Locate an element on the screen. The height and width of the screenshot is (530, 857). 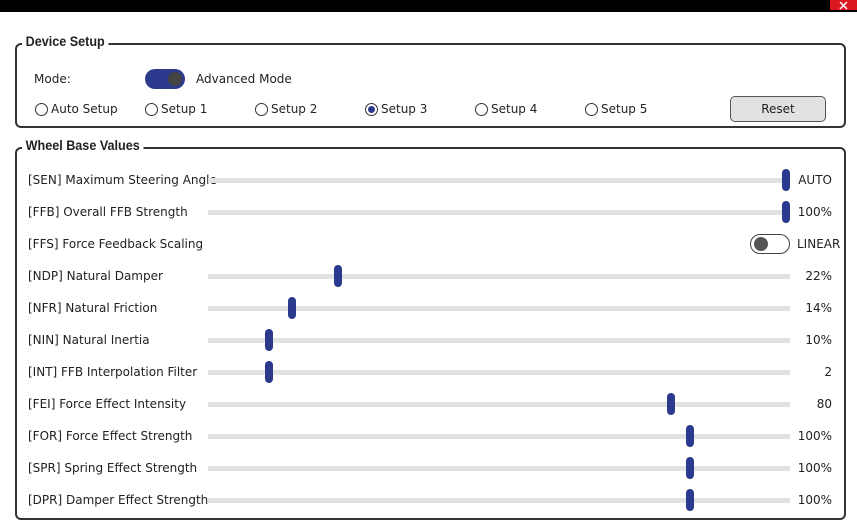
radio-label: Setup 4 is located at coordinates (514, 109).